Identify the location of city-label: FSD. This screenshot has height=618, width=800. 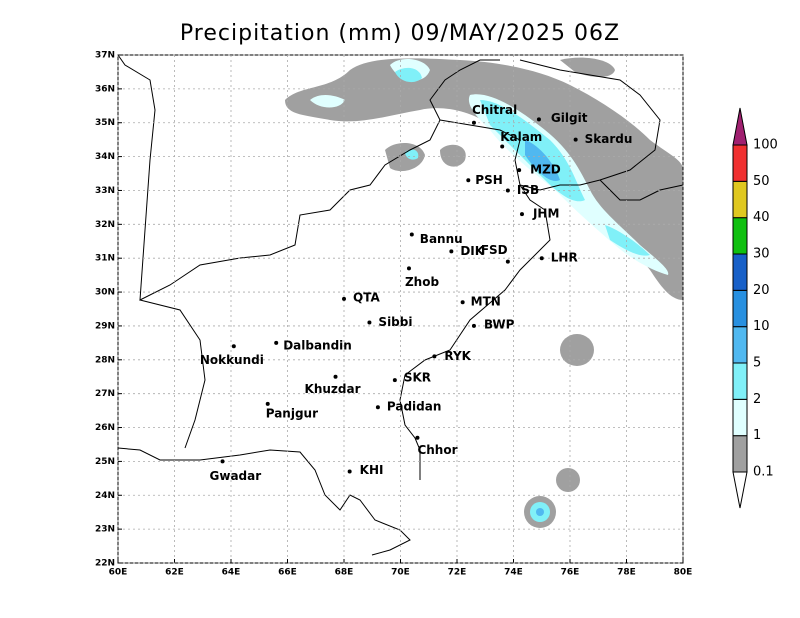
(494, 250).